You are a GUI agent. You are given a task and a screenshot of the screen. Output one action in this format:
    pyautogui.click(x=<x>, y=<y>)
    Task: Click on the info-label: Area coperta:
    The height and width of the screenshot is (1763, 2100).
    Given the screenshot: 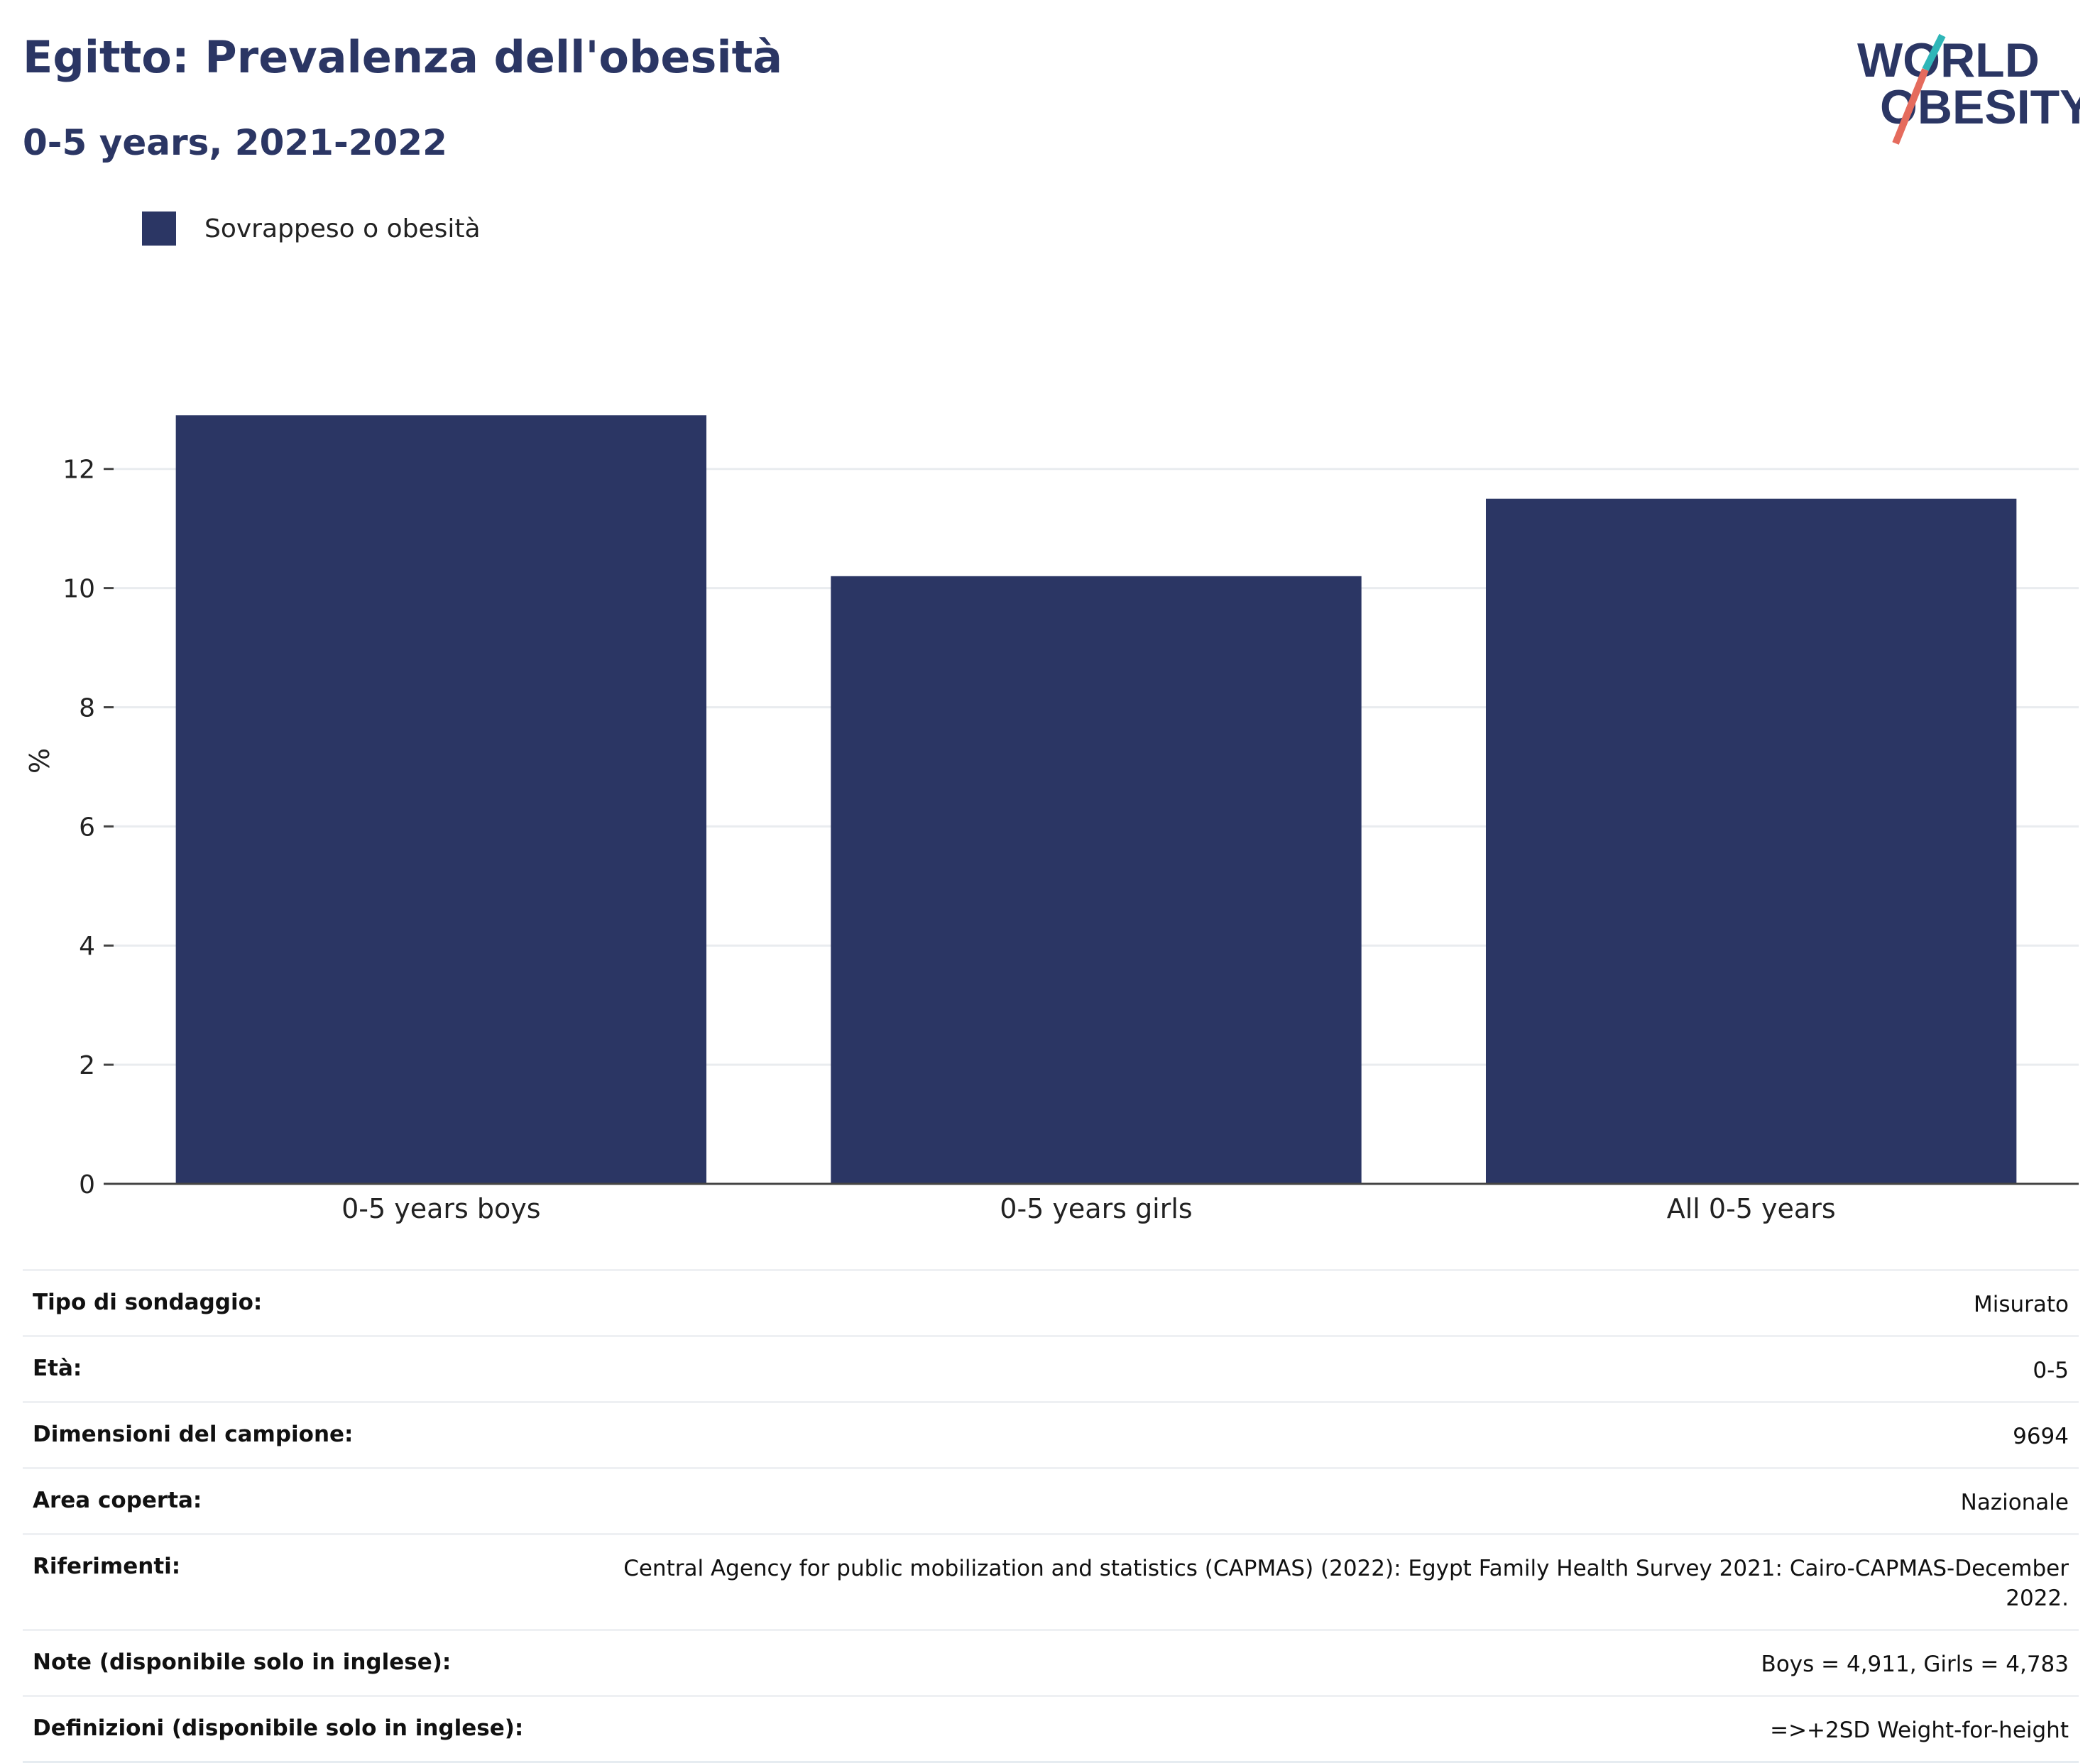 What is the action you would take?
    pyautogui.click(x=302, y=1501)
    